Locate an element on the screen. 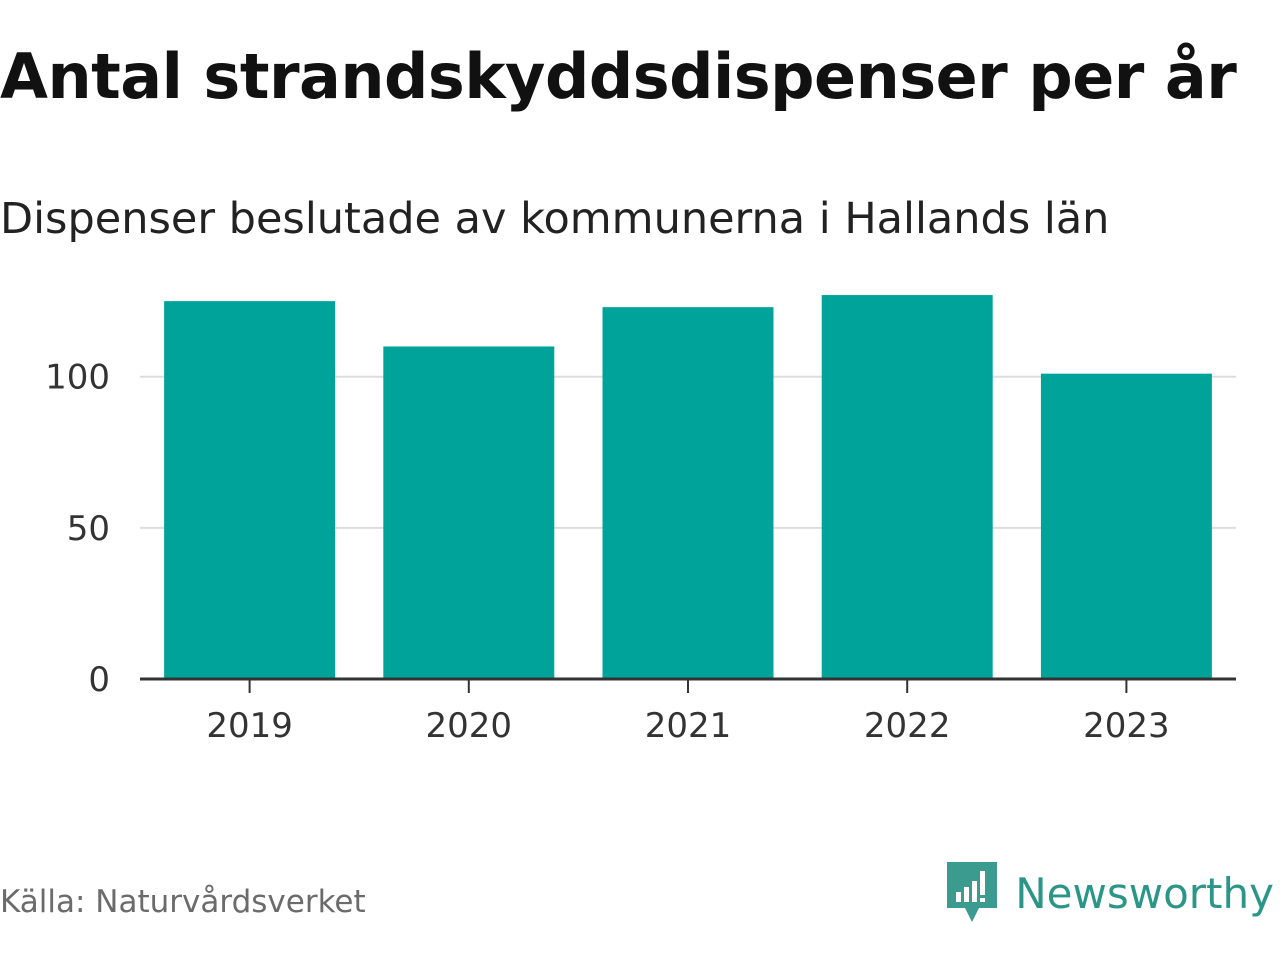 The width and height of the screenshot is (1280, 960). source-note: Källa: Naturvårdsverket is located at coordinates (183, 902).